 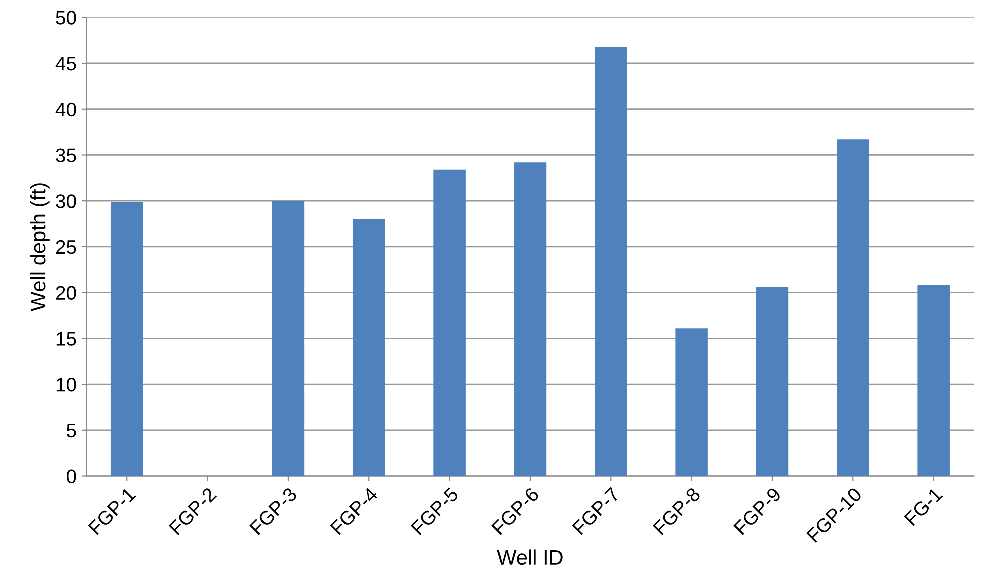 I want to click on y-tick-label: 15, so click(x=66, y=339).